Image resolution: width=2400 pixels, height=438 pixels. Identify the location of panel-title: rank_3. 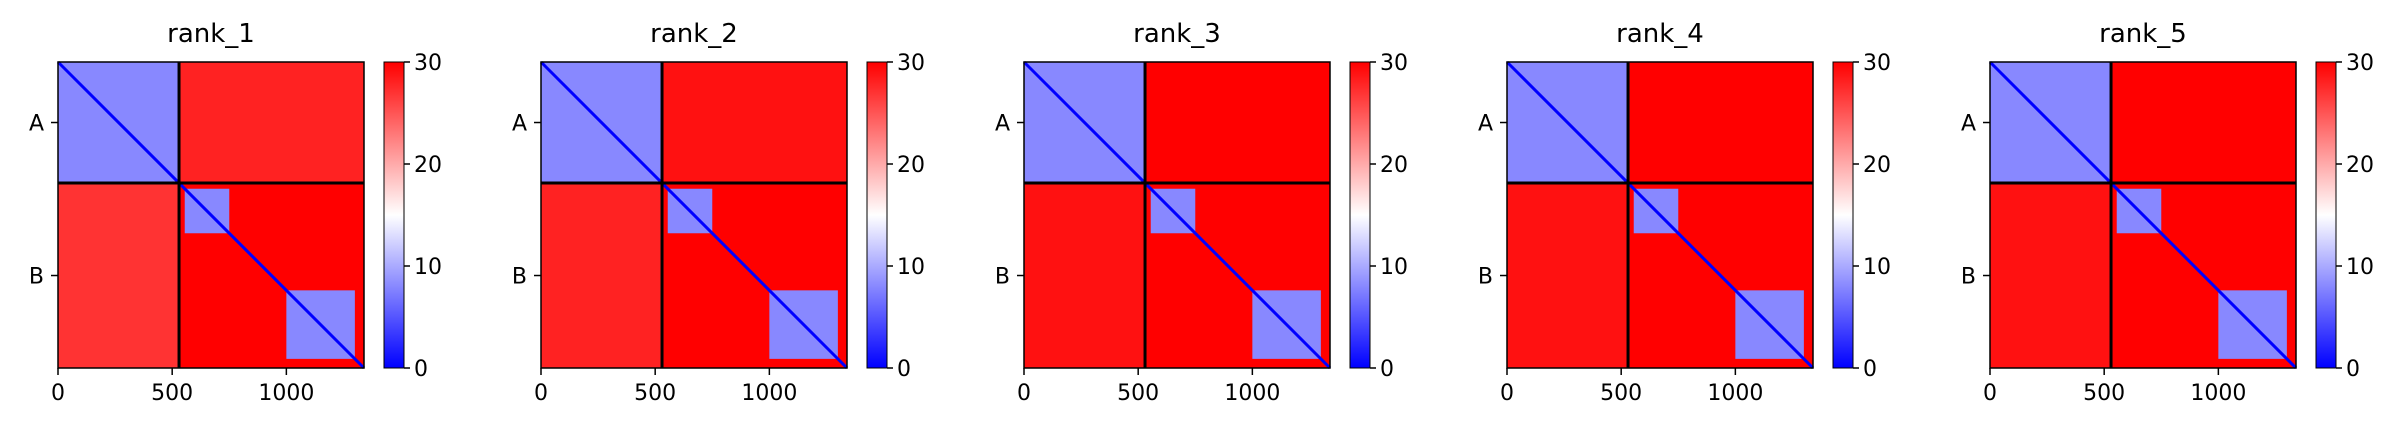
(1177, 34).